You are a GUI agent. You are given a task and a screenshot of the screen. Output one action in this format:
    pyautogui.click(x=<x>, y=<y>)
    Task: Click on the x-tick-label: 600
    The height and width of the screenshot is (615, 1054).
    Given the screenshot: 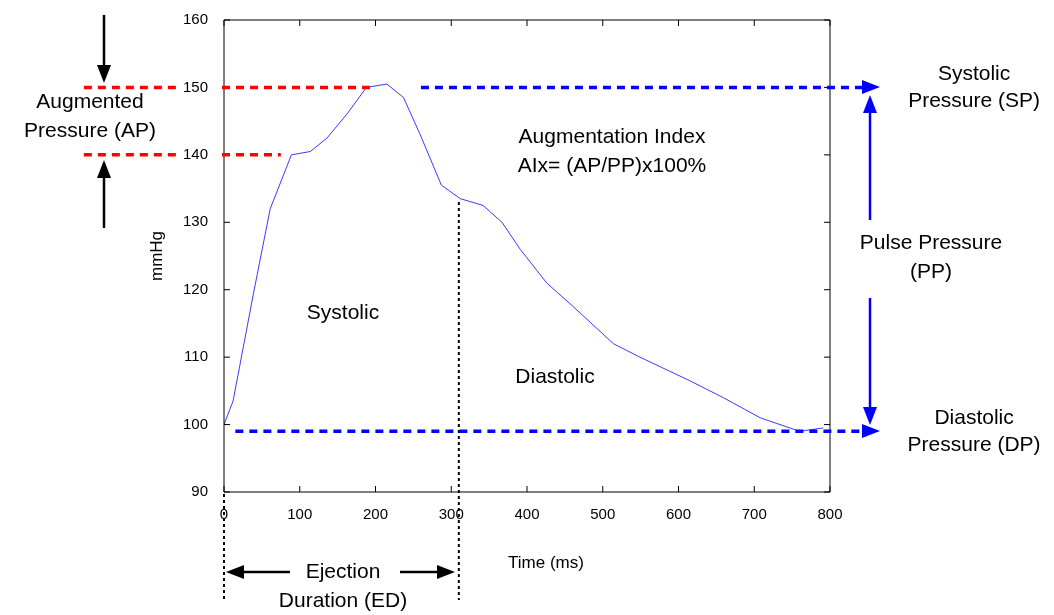 What is the action you would take?
    pyautogui.click(x=678, y=514)
    